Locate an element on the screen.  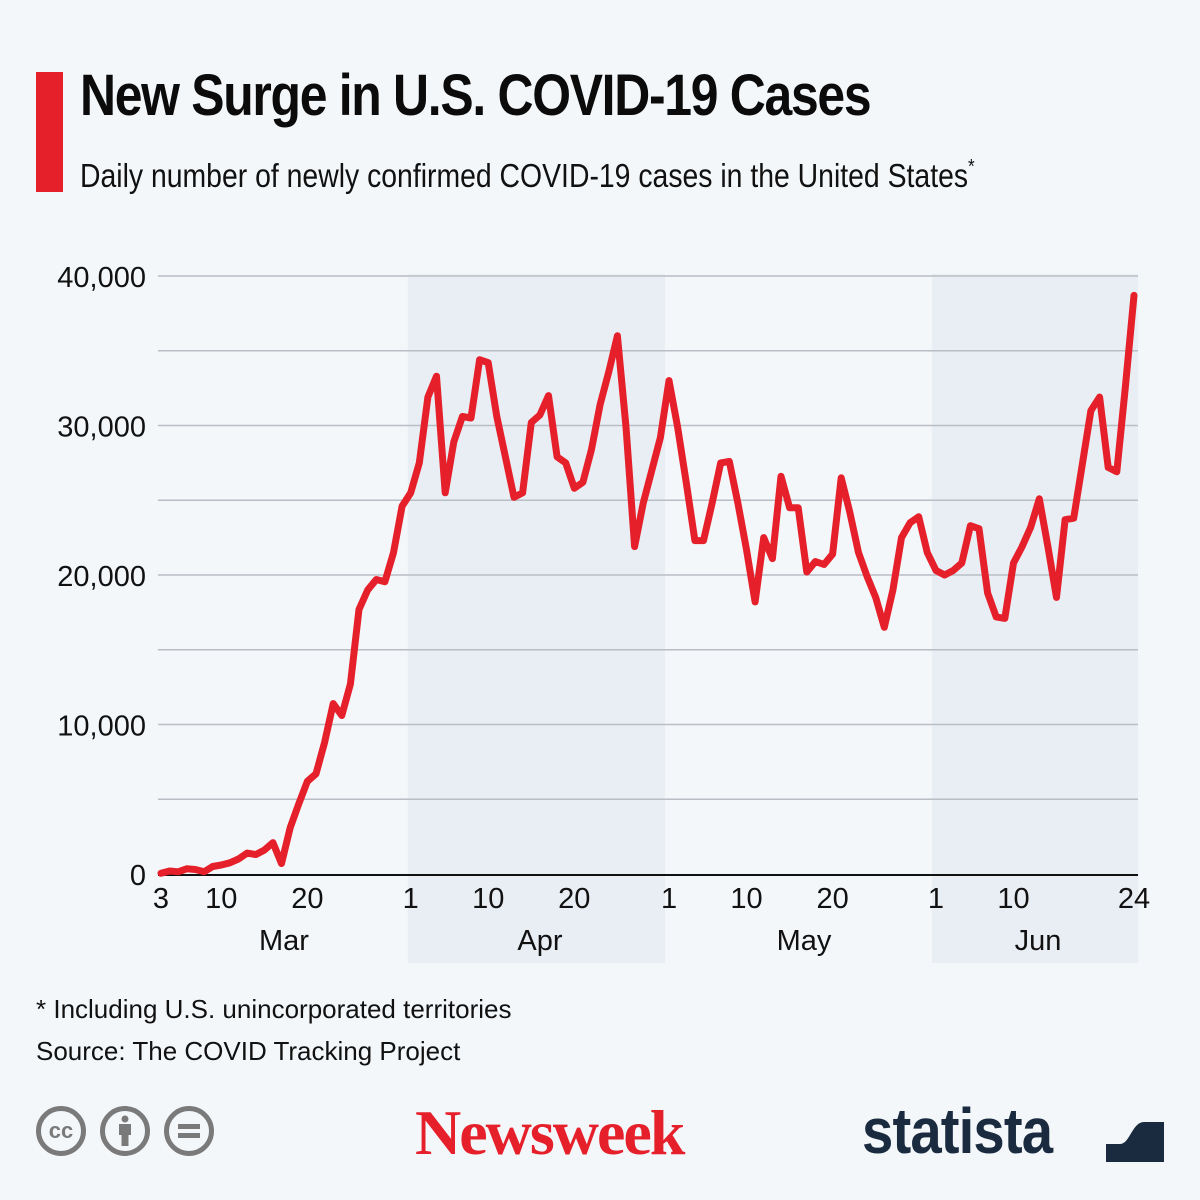
subtitle-footnote-marker: * is located at coordinates (971, 167).